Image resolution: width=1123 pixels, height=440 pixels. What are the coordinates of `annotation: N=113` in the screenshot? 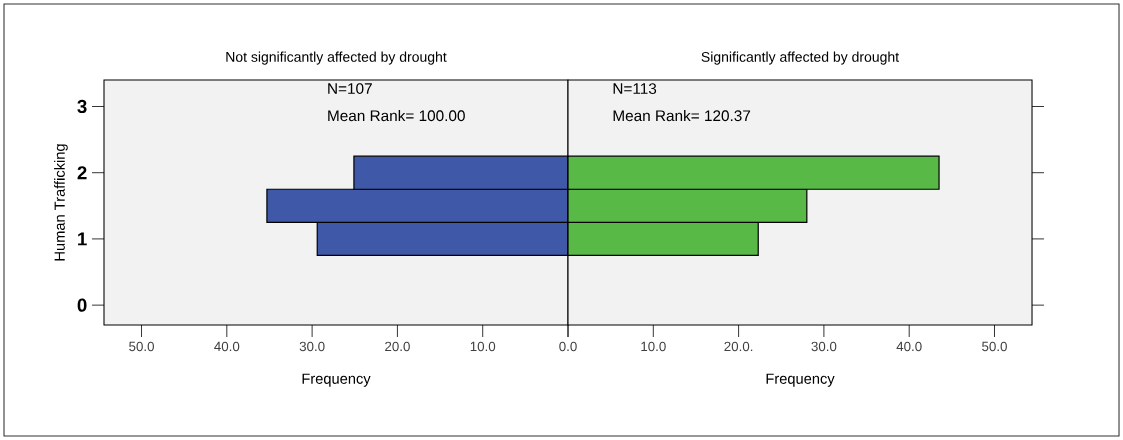 It's located at (635, 88).